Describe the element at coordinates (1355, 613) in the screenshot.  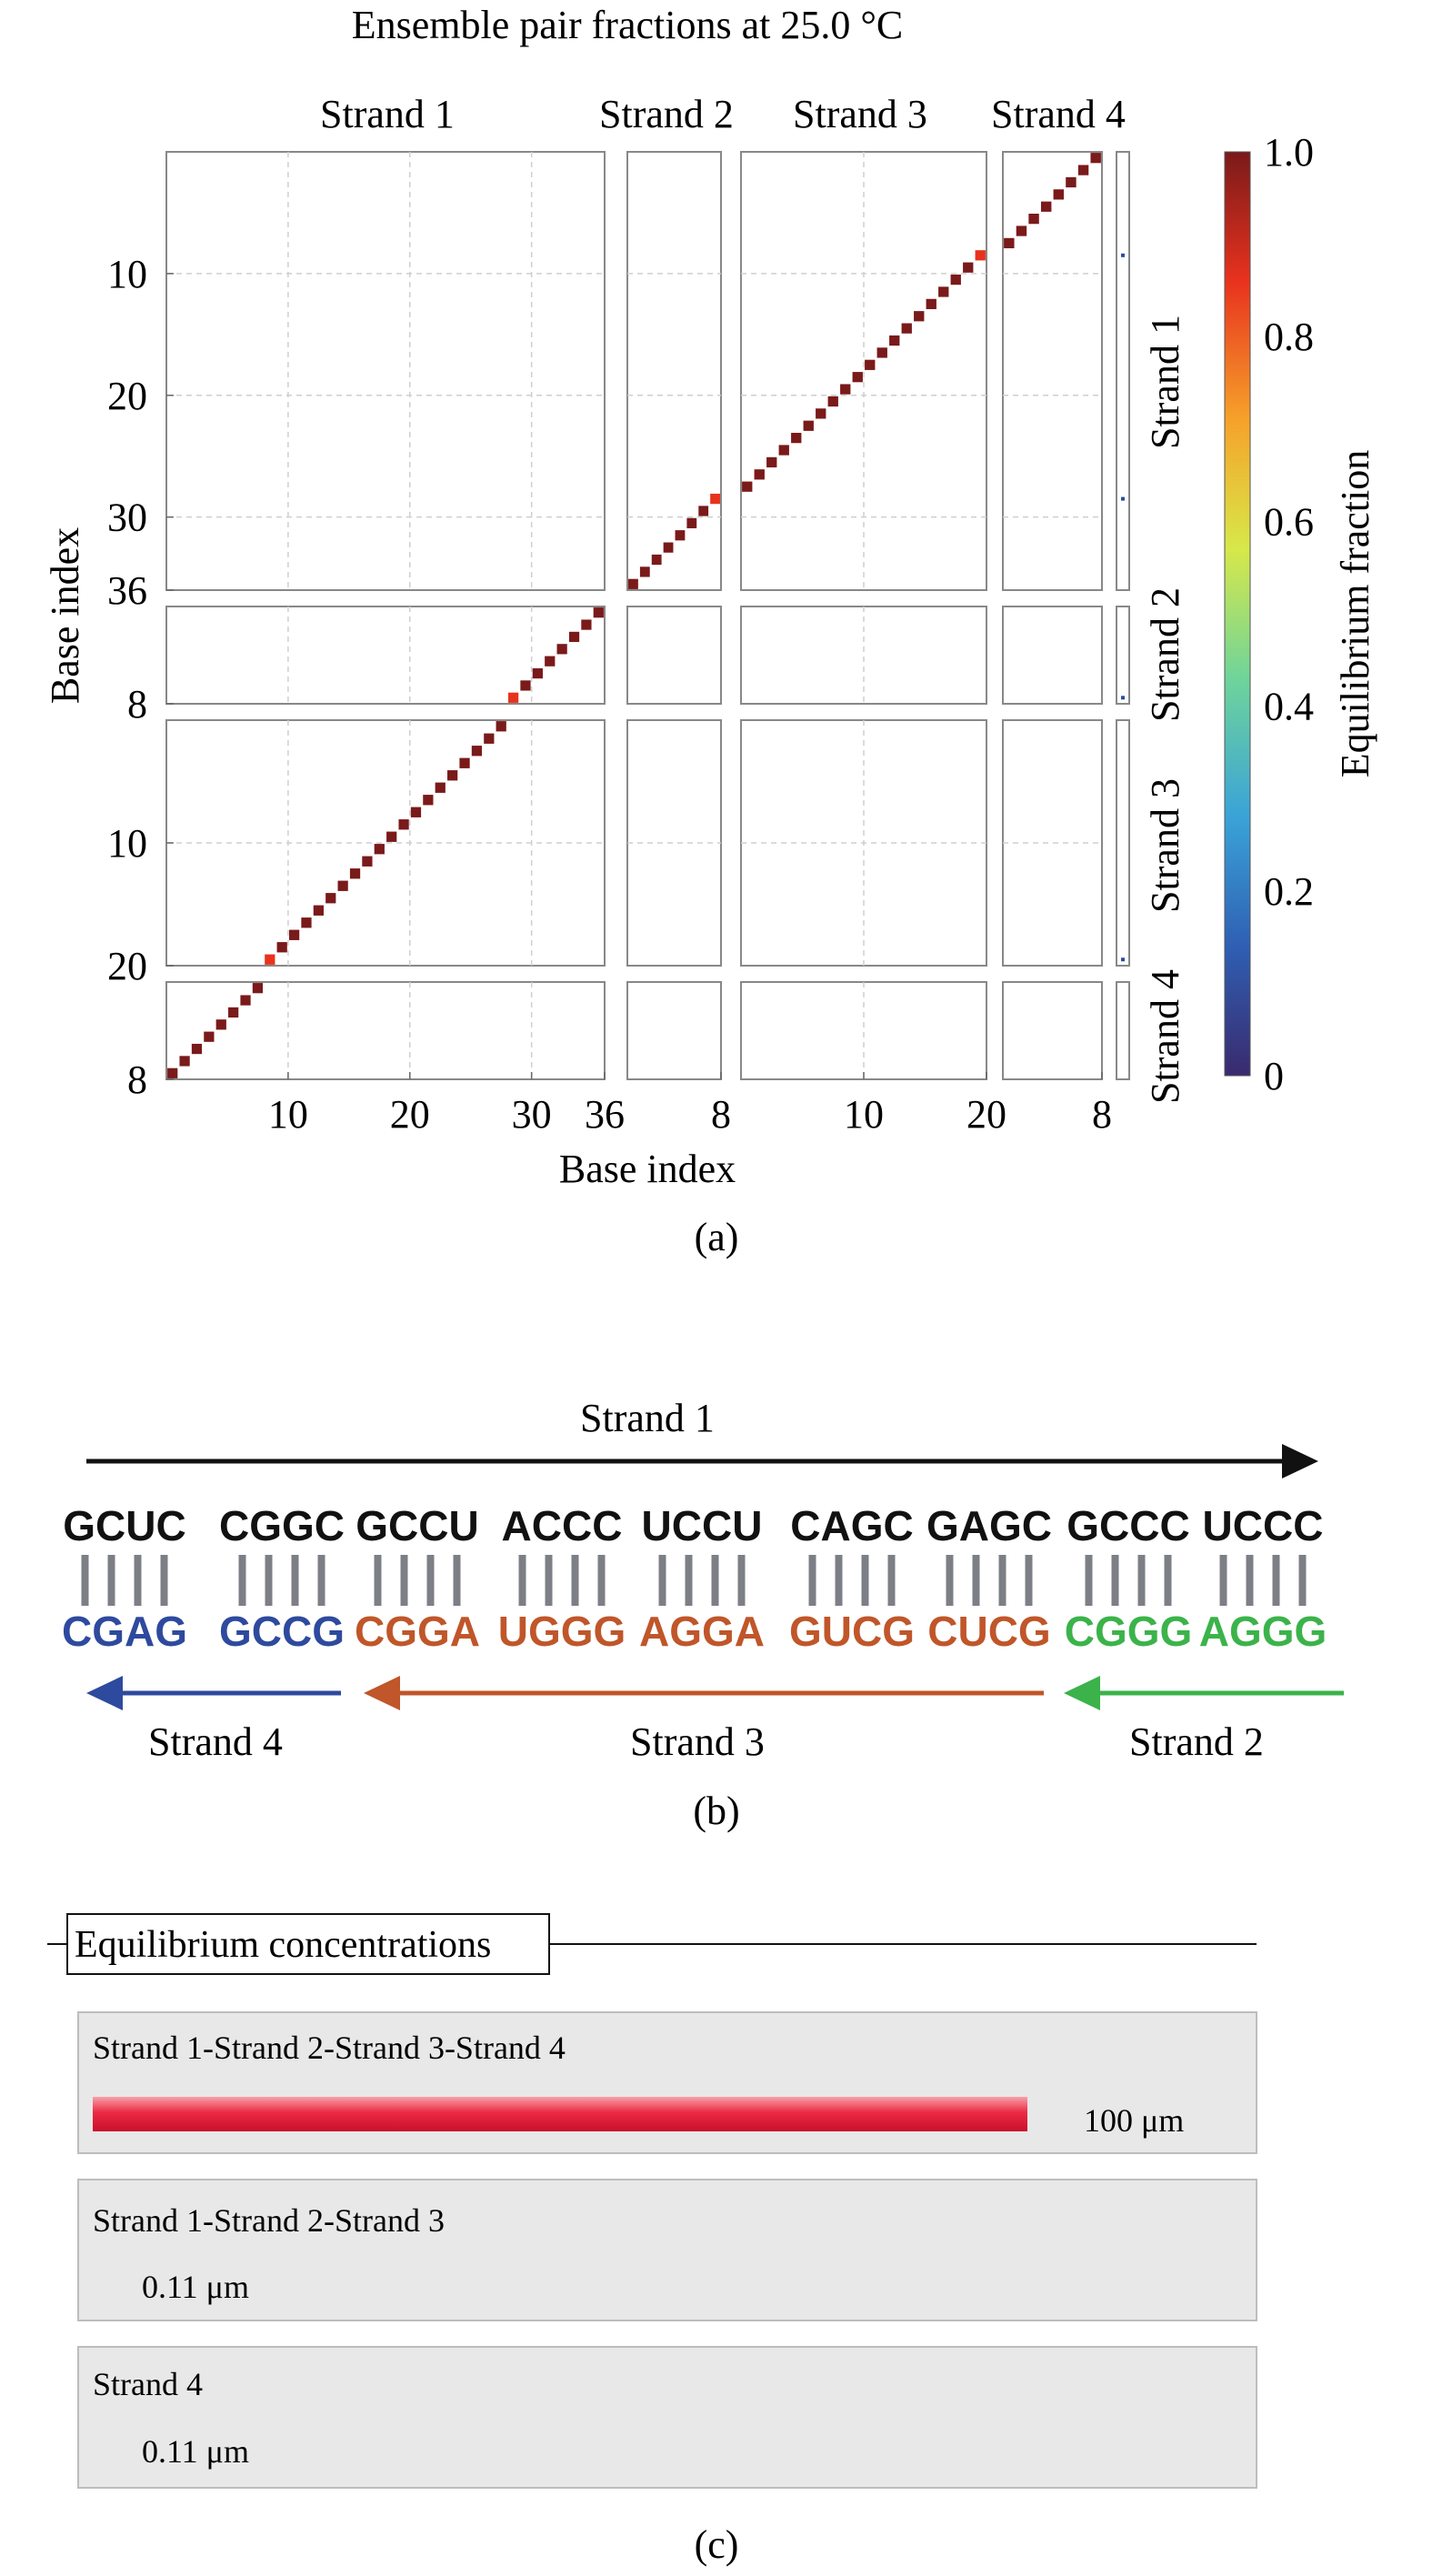
I see `colorbar-label: Equilibrium fraction` at that location.